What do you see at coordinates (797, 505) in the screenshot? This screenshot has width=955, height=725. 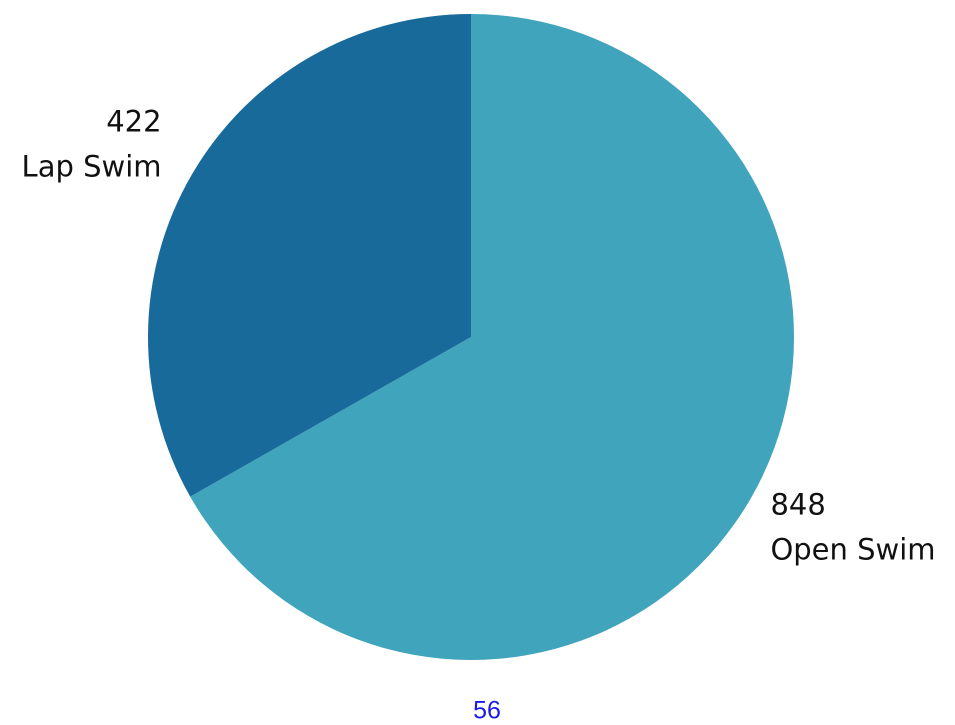 I see `slice-value-label: 848` at bounding box center [797, 505].